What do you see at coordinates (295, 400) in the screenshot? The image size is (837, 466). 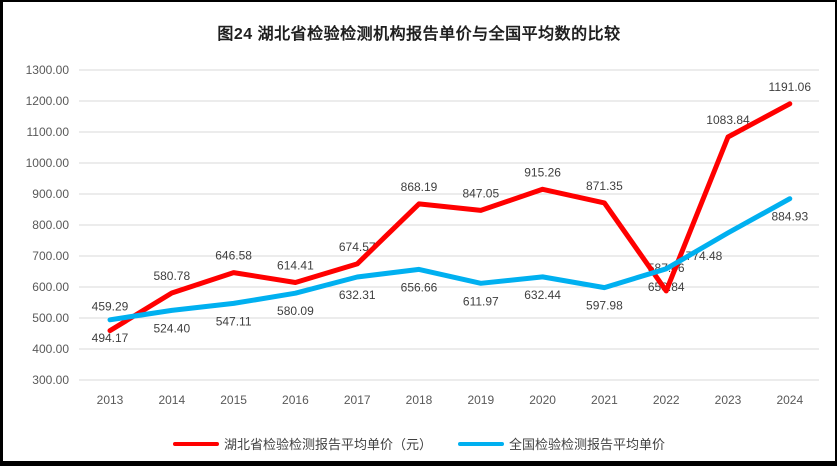 I see `x-axis-tick-label: 2016` at bounding box center [295, 400].